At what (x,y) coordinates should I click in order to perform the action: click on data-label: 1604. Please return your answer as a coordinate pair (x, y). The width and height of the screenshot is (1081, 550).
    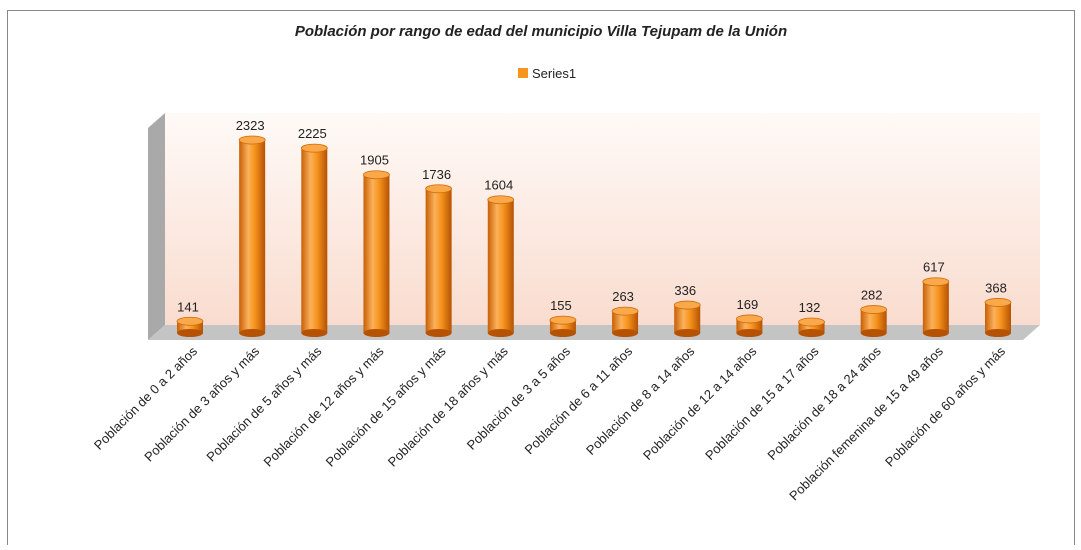
    Looking at the image, I should click on (498, 185).